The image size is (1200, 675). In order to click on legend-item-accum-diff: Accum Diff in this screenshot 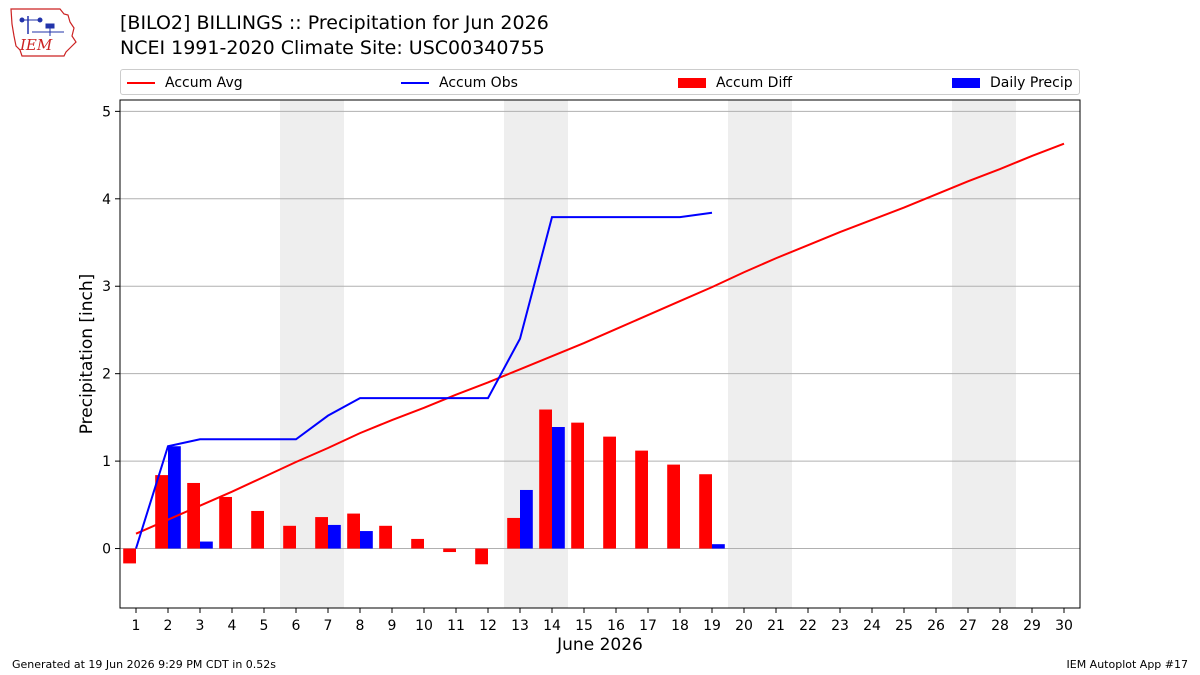, I will do `click(735, 83)`.